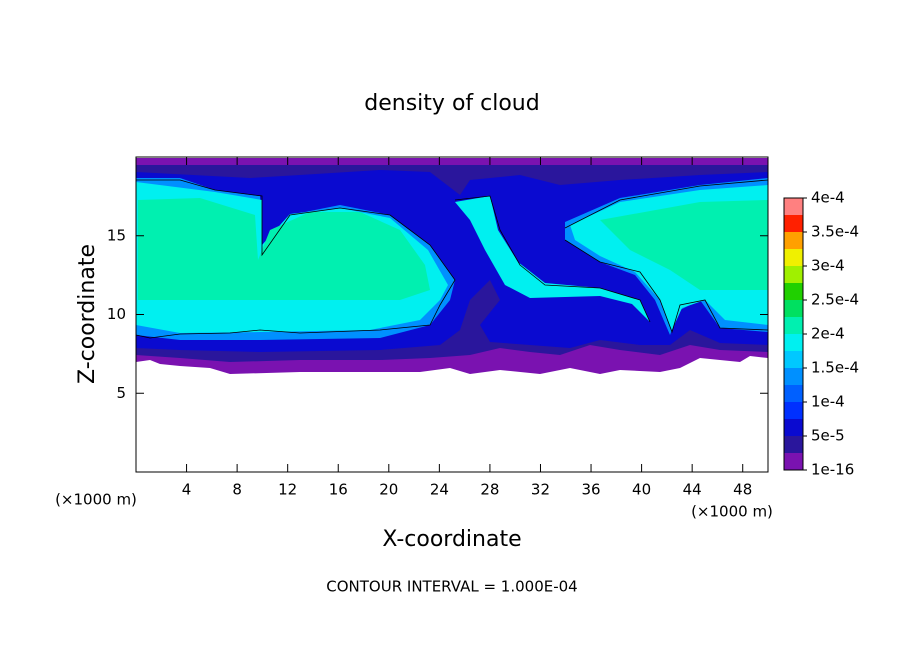 This screenshot has width=904, height=654. What do you see at coordinates (451, 587) in the screenshot?
I see `footer: CONTOUR INTERVAL = 1.000E-04` at bounding box center [451, 587].